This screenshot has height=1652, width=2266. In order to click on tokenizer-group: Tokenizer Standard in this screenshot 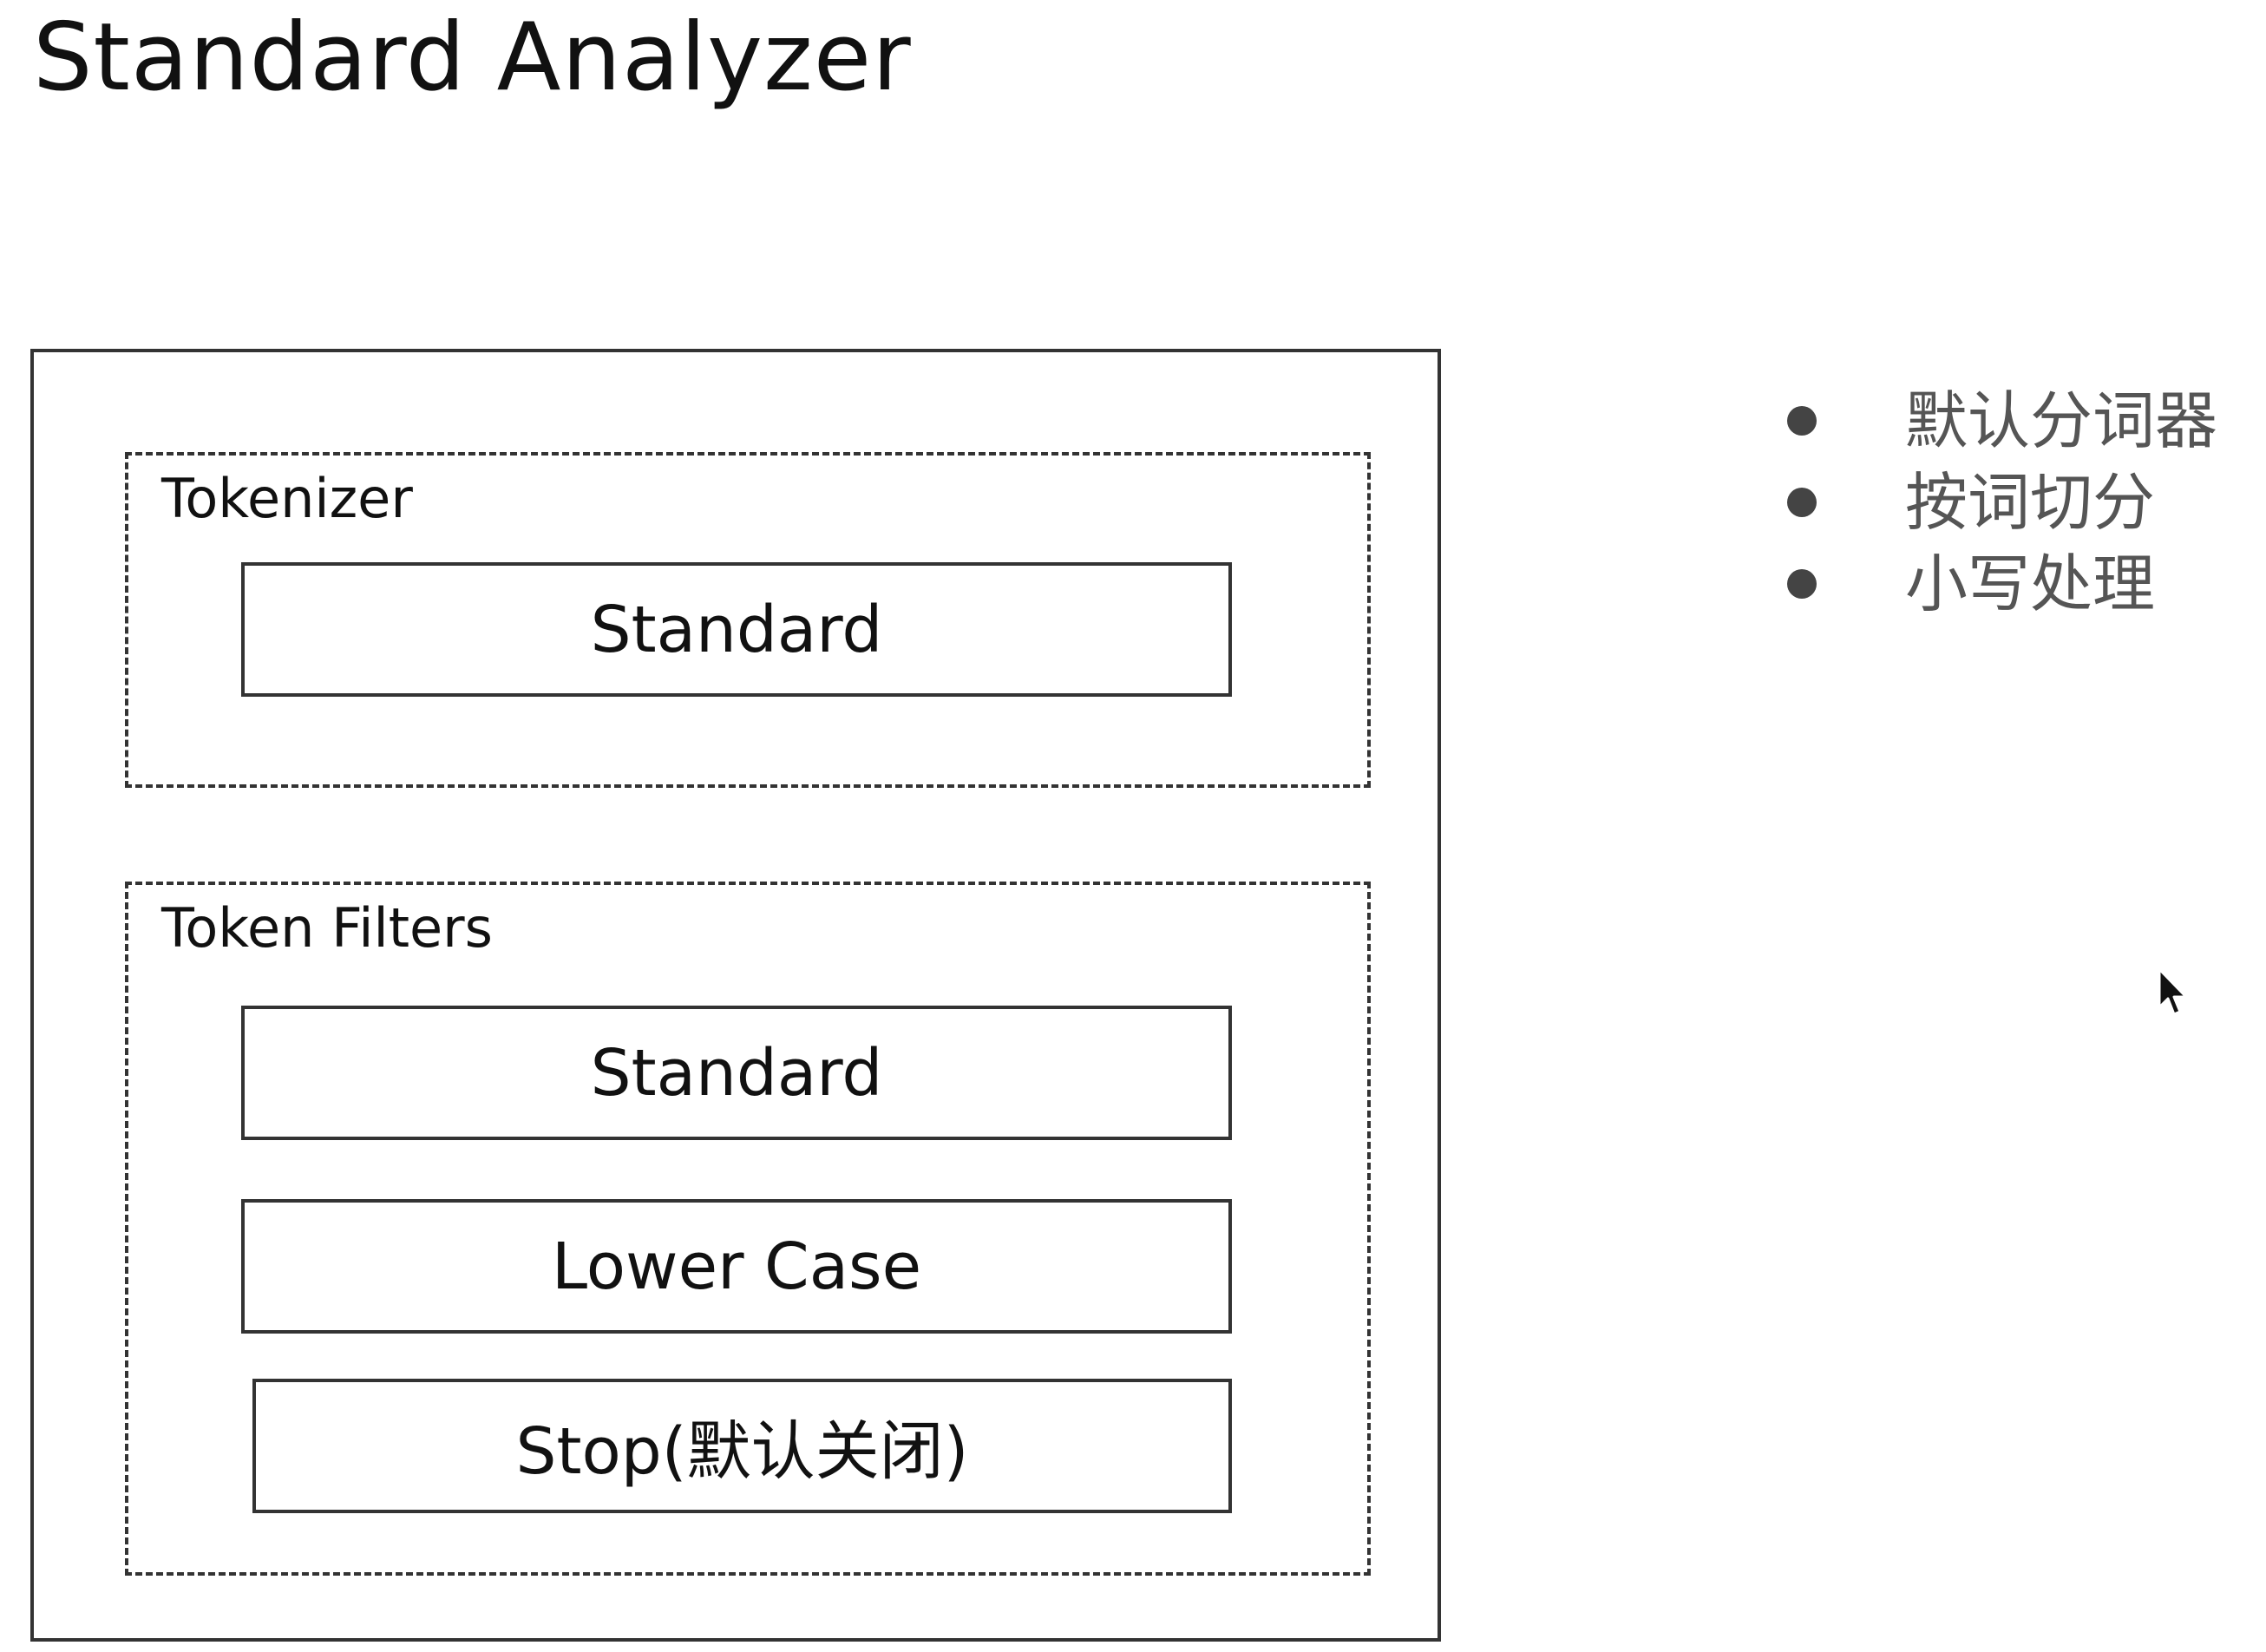, I will do `click(748, 620)`.